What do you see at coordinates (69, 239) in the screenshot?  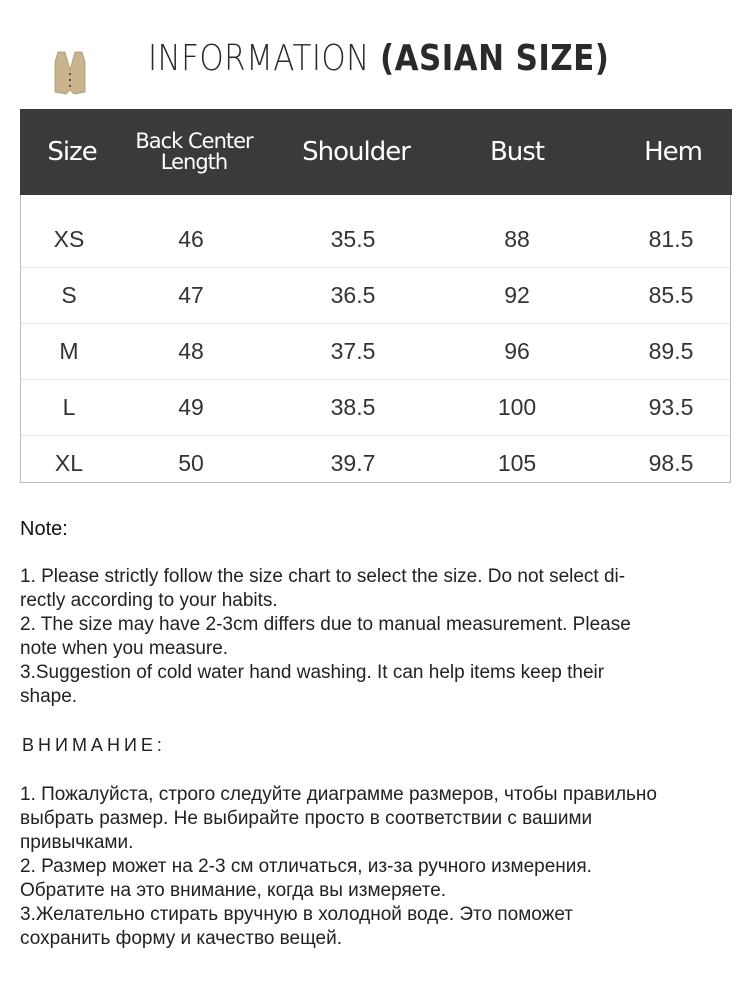 I see `table-cell: XS` at bounding box center [69, 239].